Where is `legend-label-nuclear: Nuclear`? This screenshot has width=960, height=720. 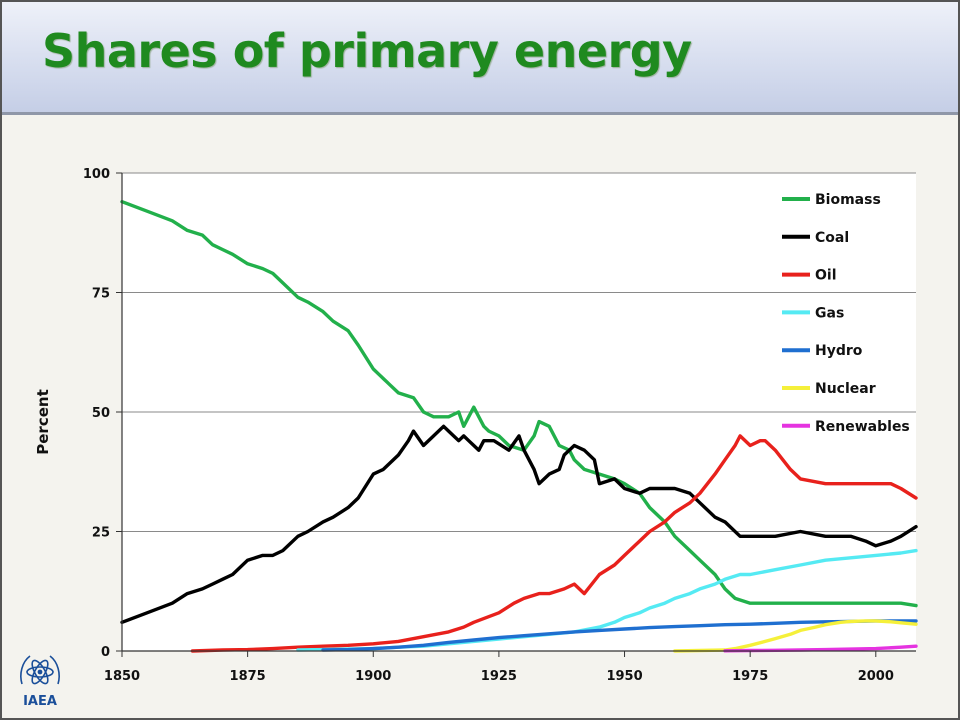
legend-label-nuclear: Nuclear is located at coordinates (845, 389).